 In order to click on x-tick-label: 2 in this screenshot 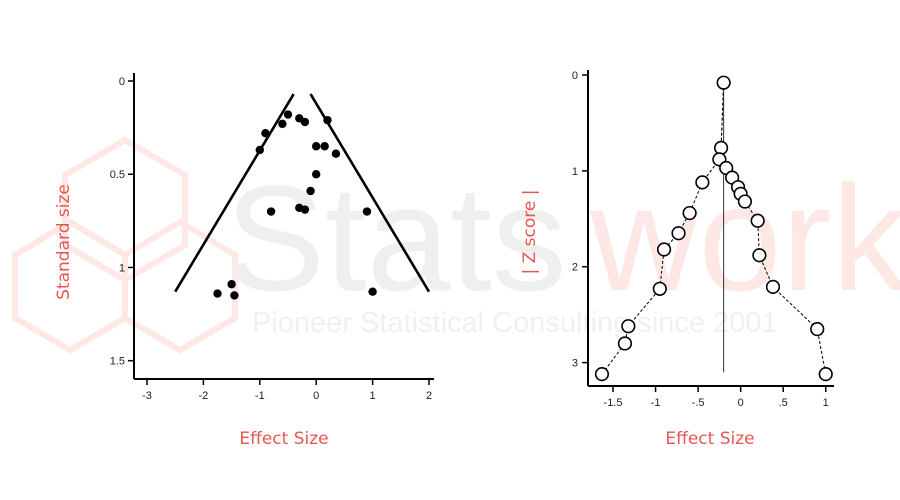, I will do `click(429, 396)`.